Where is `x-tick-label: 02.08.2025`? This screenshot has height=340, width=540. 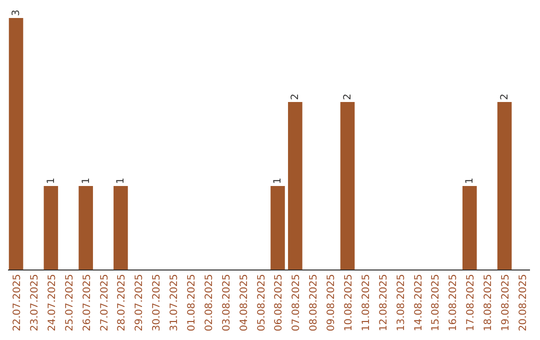 x-tick-label: 02.08.2025 is located at coordinates (209, 303).